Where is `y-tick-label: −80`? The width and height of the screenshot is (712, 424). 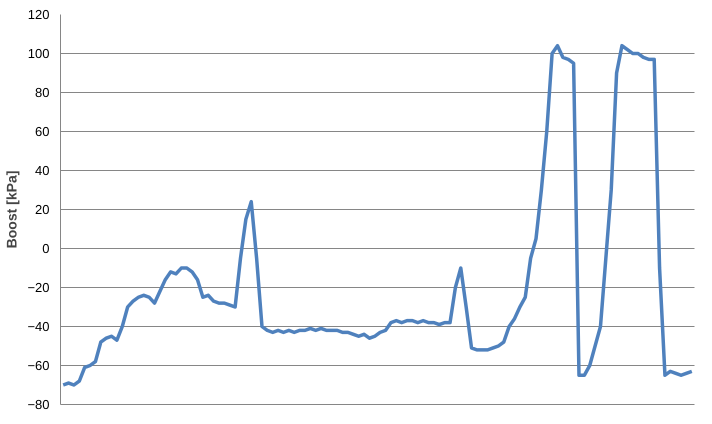 y-tick-label: −80 is located at coordinates (38, 404).